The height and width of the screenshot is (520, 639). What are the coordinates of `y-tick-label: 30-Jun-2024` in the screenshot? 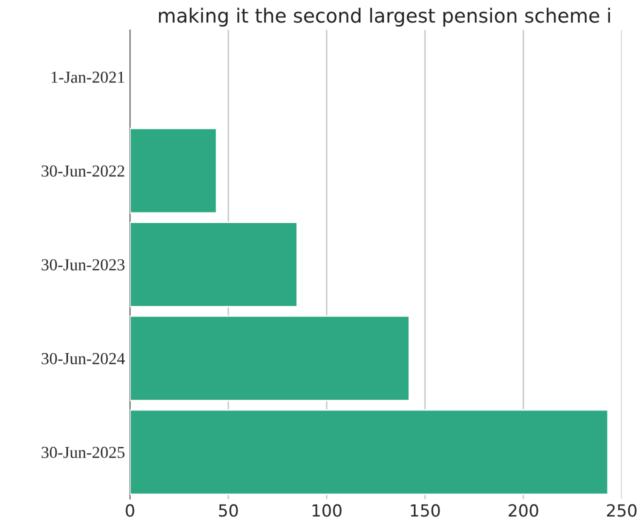 It's located at (83, 358).